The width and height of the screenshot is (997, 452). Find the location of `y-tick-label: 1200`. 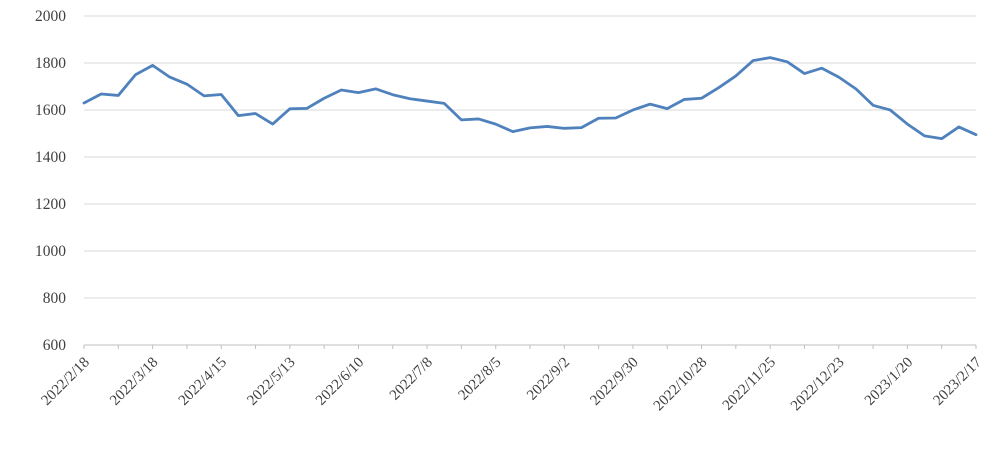

y-tick-label: 1200 is located at coordinates (50, 204).